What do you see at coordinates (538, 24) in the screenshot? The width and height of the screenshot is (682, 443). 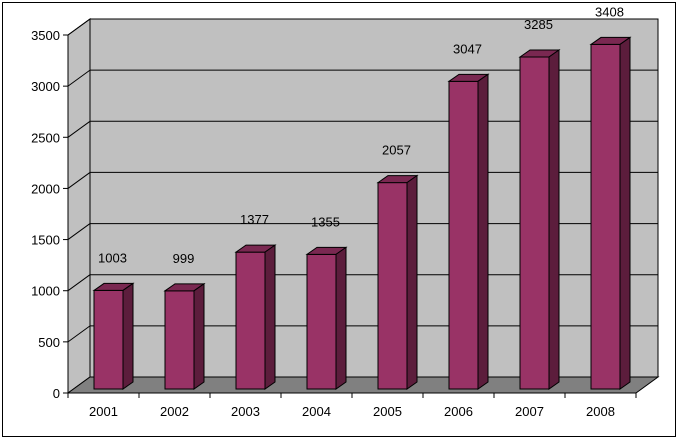 I see `data-label: 3285` at bounding box center [538, 24].